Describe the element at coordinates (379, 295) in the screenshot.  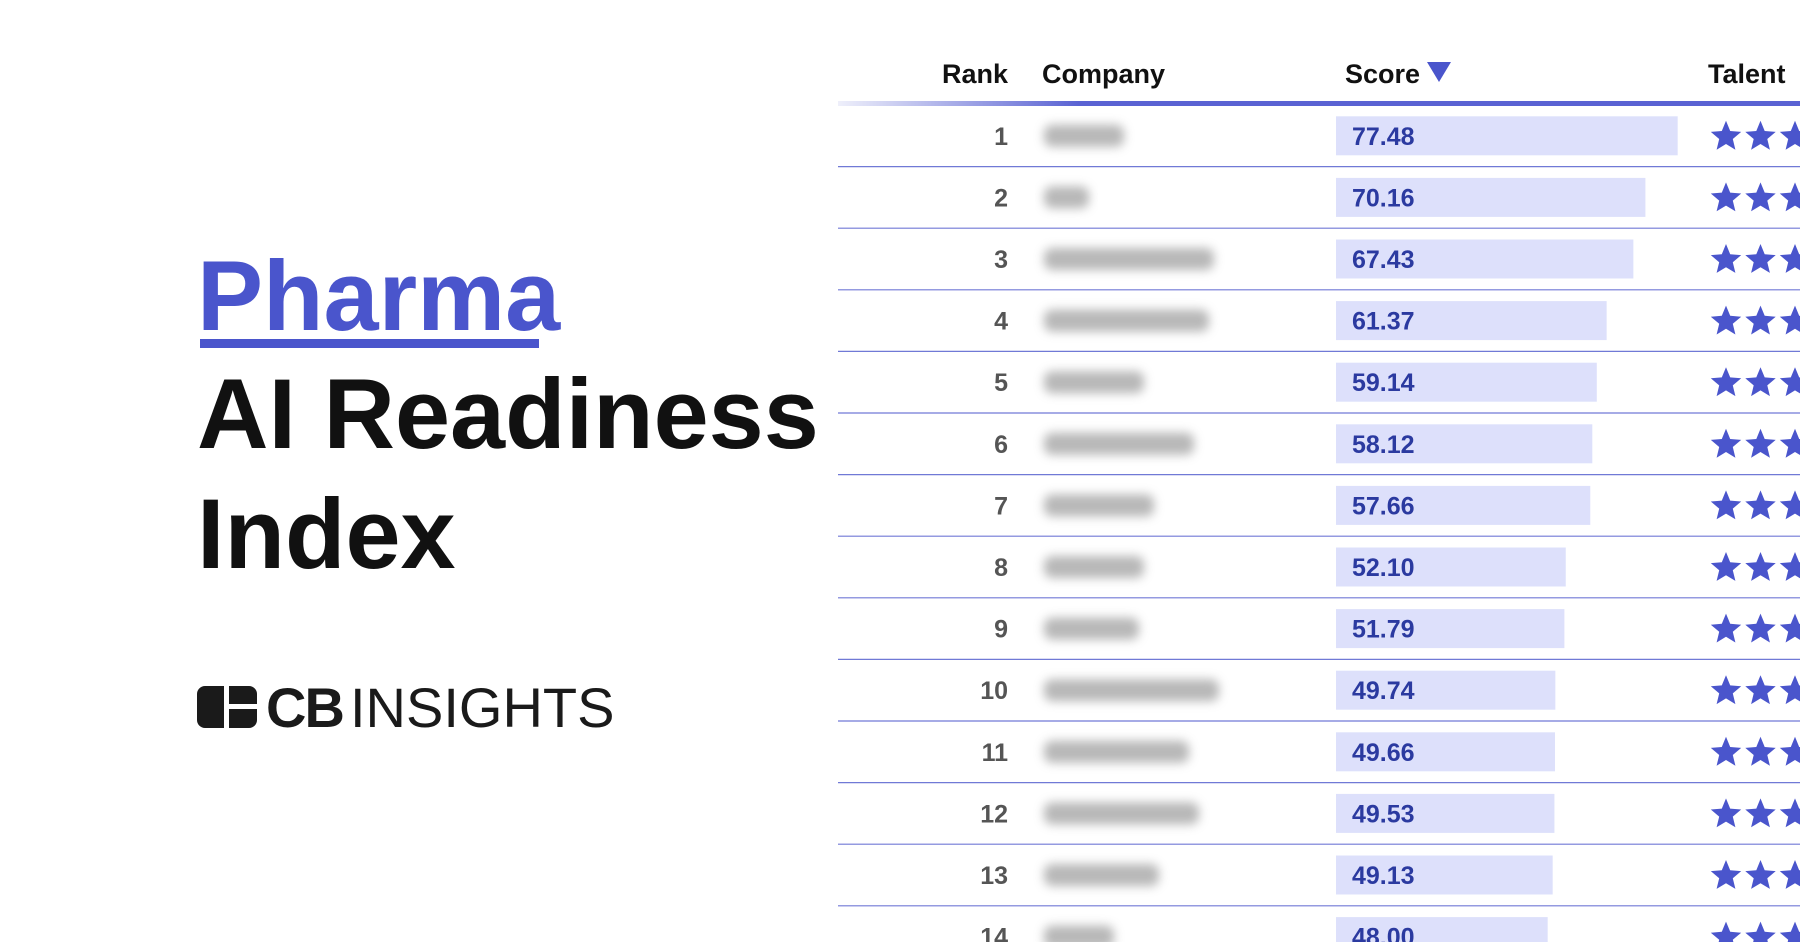
I see `title-highlight: Pharma` at that location.